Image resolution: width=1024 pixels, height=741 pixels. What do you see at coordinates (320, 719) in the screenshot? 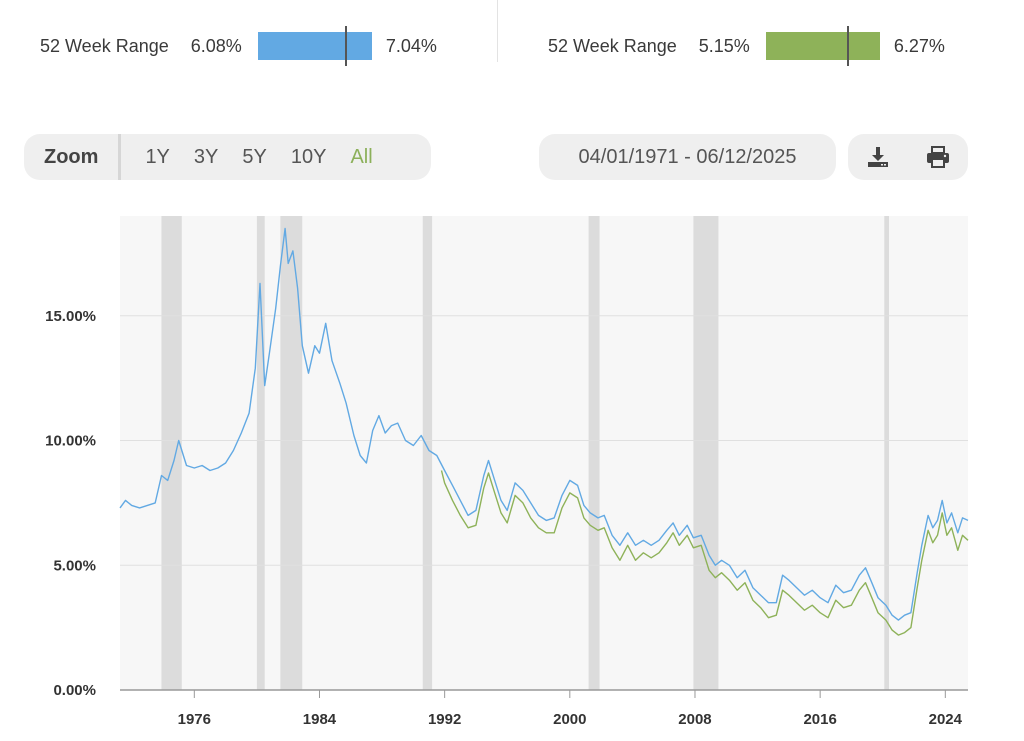
I see `x-tick-label: 1984` at bounding box center [320, 719].